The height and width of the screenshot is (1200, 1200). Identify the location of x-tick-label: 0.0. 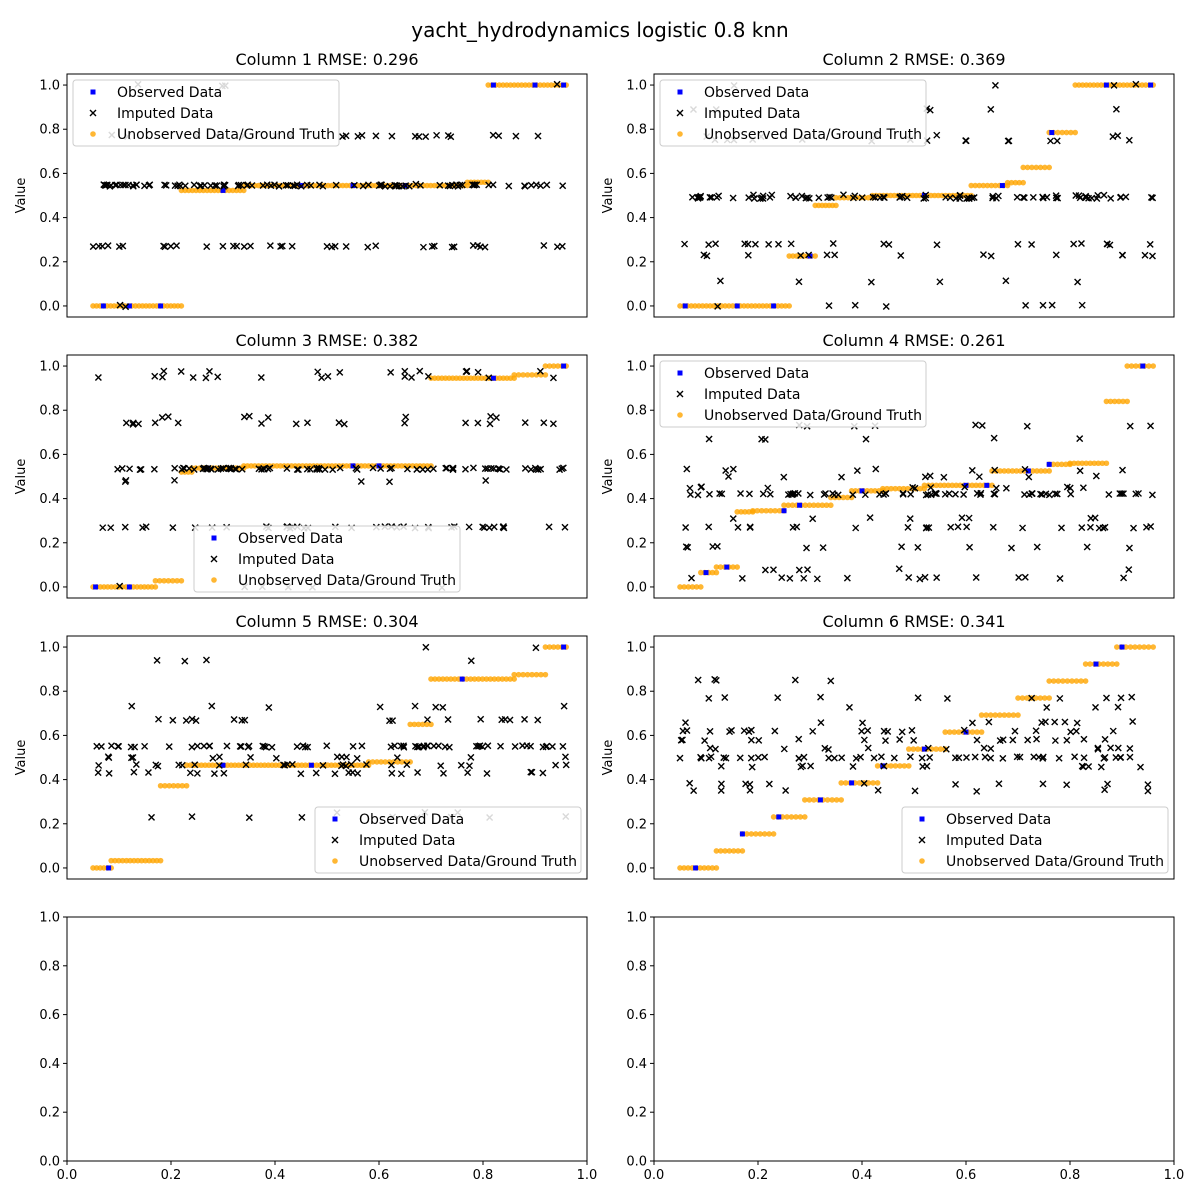
(654, 1175).